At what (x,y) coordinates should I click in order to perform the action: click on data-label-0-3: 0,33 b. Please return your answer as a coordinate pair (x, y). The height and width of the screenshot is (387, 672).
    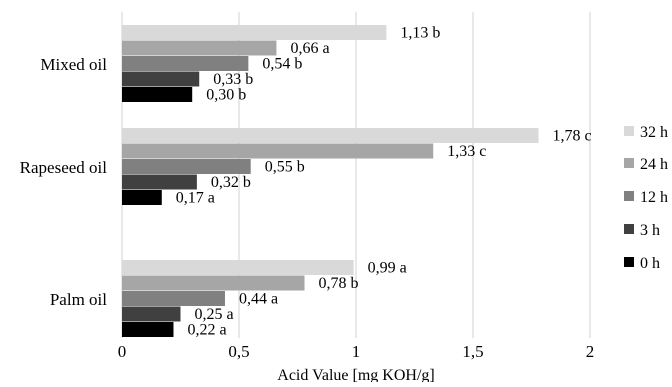
    Looking at the image, I should click on (233, 79).